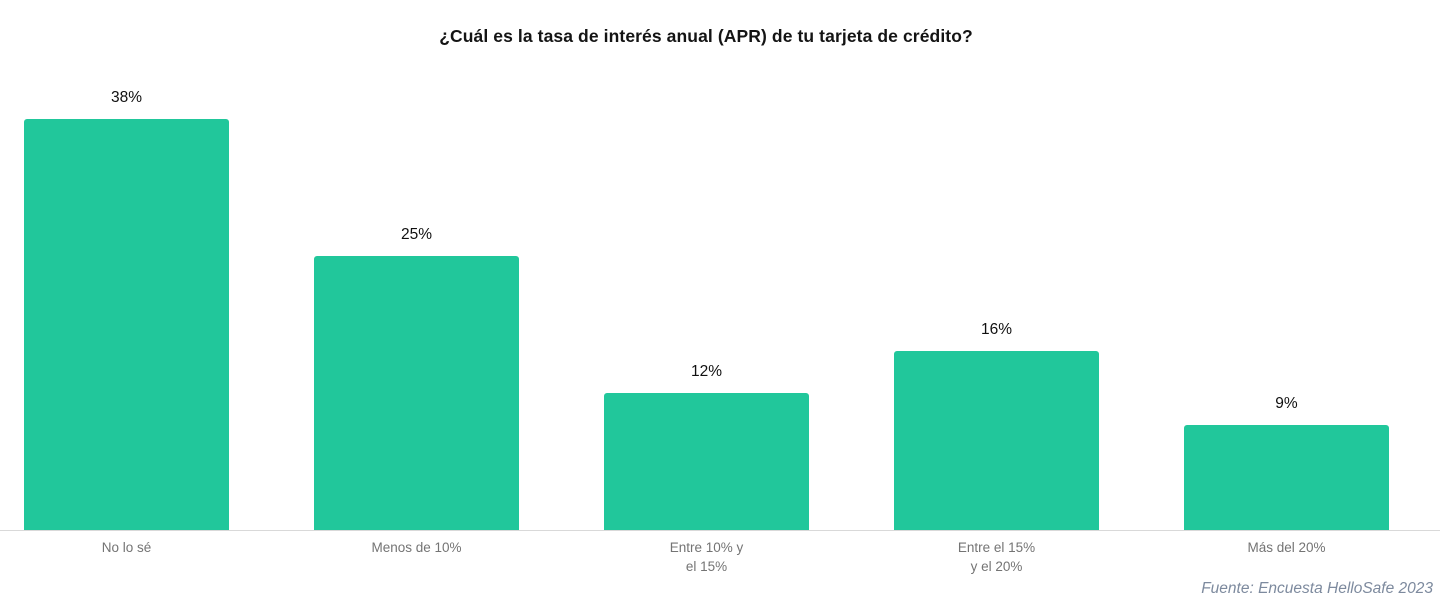 The image size is (1456, 612). What do you see at coordinates (416, 547) in the screenshot?
I see `category-label: Menos de 10%` at bounding box center [416, 547].